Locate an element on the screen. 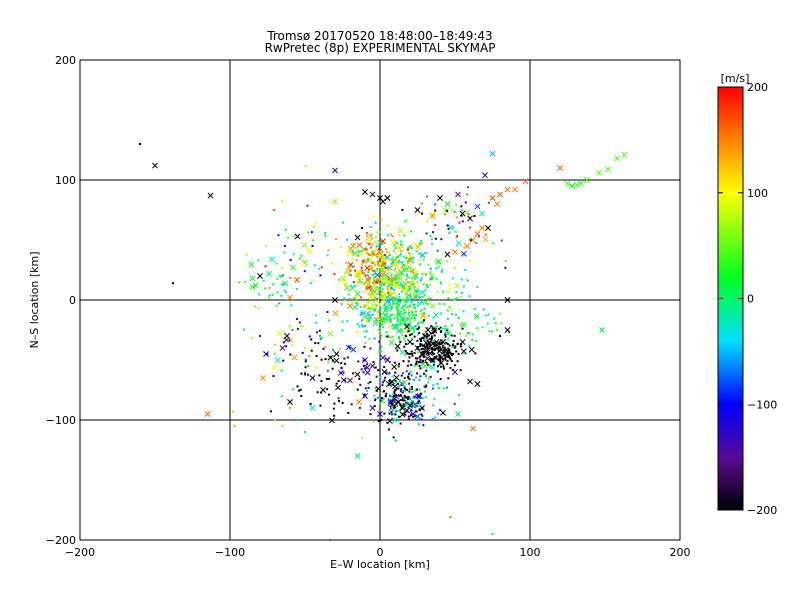 This screenshot has width=800, height=600. colorbar-frame is located at coordinates (730, 298).